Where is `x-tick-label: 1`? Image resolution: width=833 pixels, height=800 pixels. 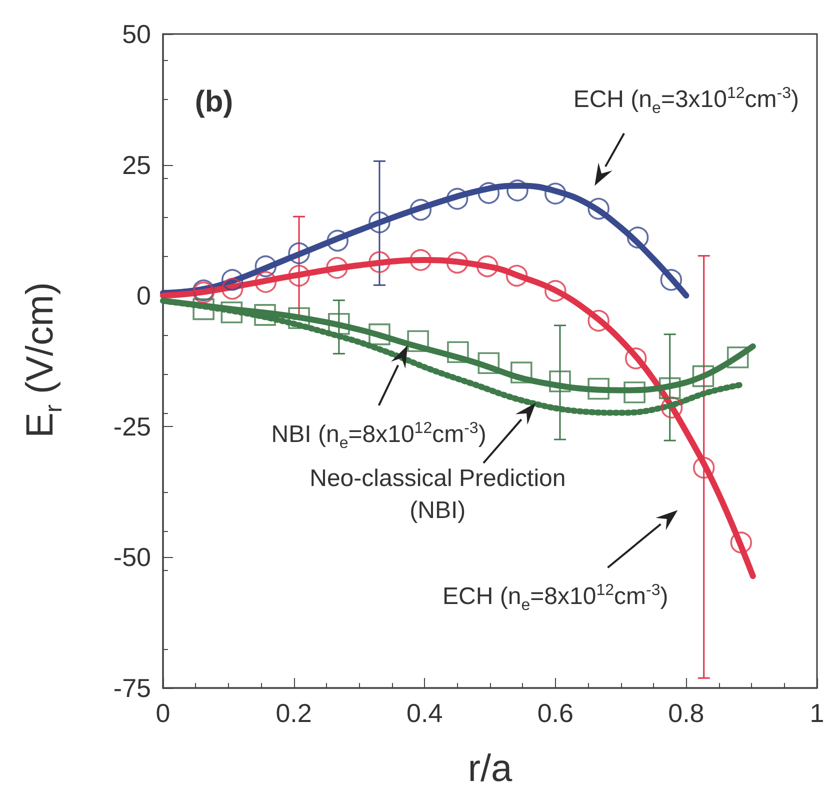 x-tick-label: 1 is located at coordinates (817, 713).